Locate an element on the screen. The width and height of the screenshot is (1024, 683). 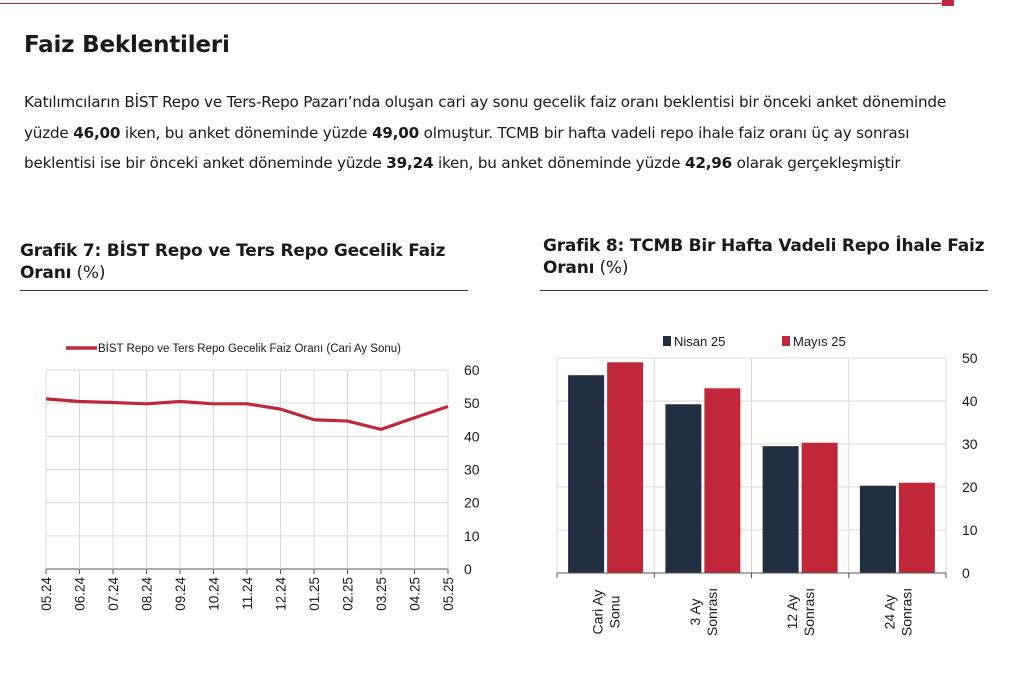
chart7-x-tick-label: 05.24 is located at coordinates (46, 594).